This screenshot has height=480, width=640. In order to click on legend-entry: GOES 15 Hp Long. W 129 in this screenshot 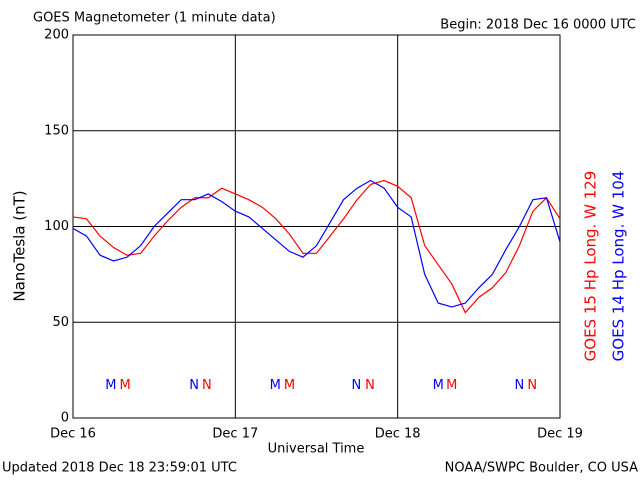, I will do `click(591, 266)`.